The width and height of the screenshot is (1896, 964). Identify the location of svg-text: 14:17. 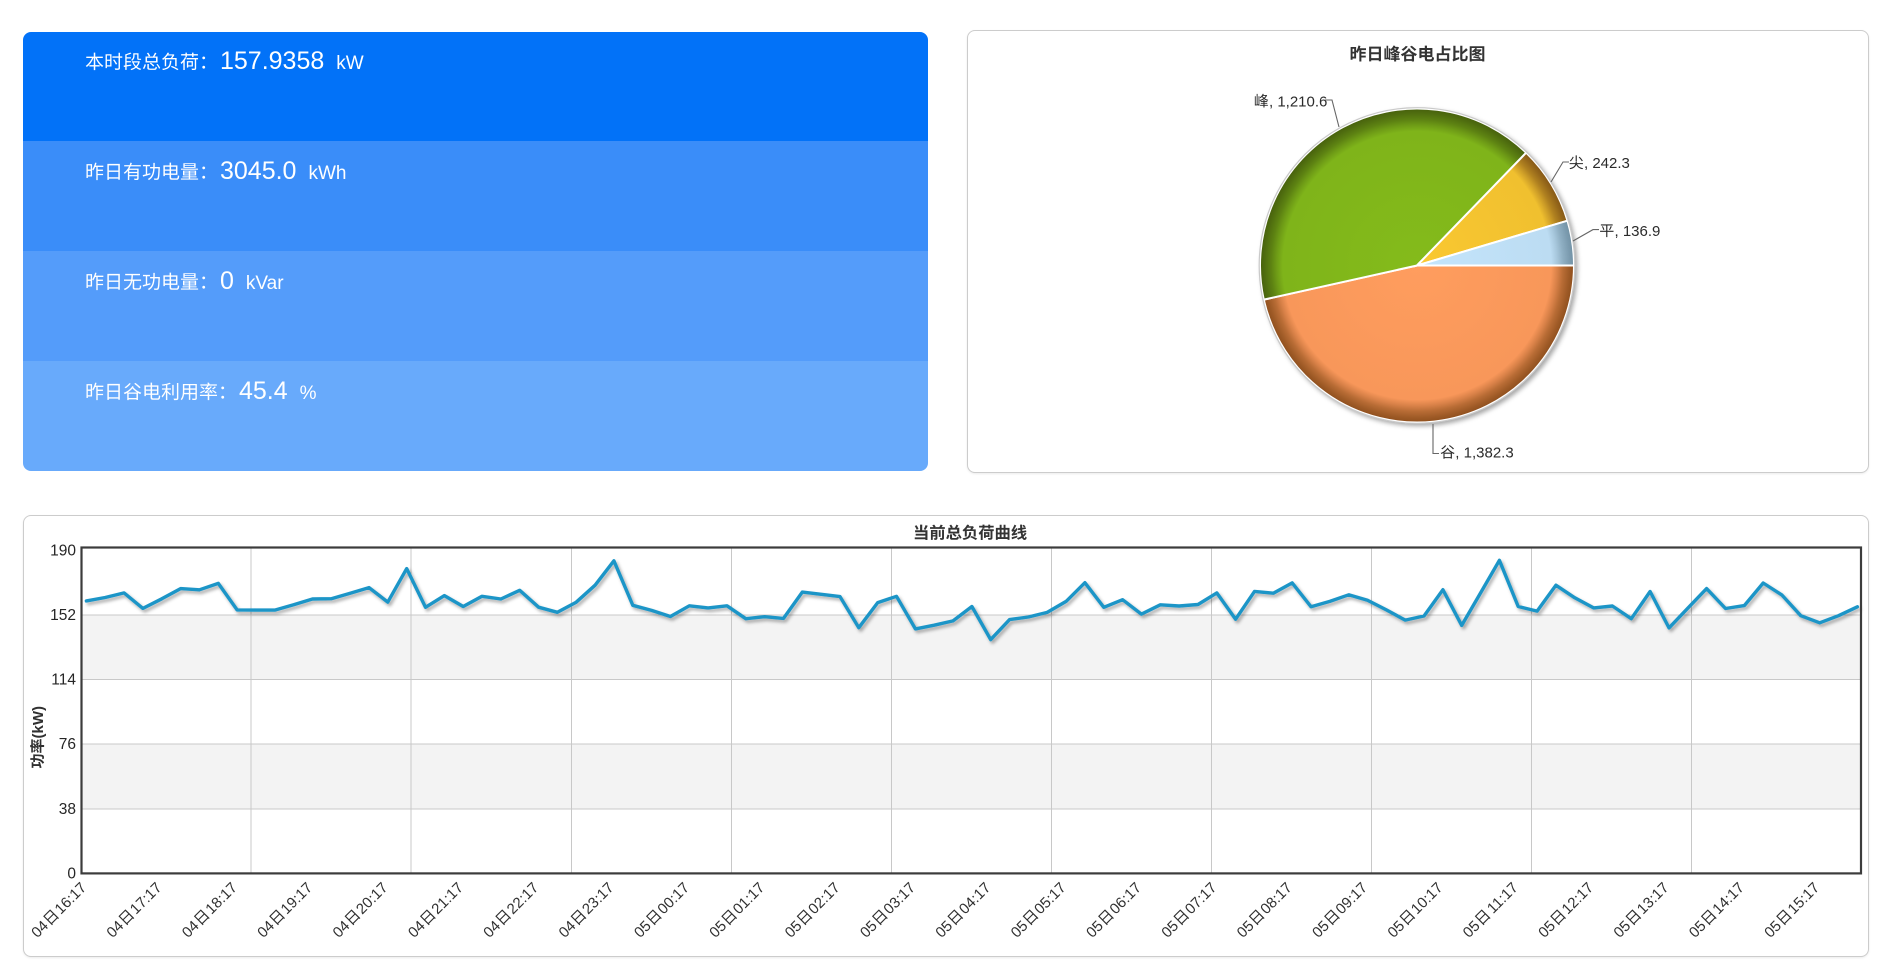
(1728, 898).